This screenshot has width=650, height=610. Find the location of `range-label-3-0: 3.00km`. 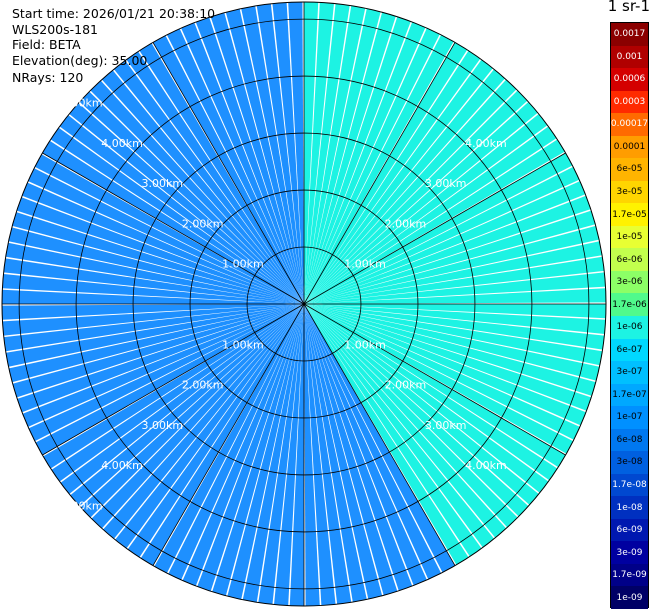

range-label-3-0: 3.00km is located at coordinates (163, 183).